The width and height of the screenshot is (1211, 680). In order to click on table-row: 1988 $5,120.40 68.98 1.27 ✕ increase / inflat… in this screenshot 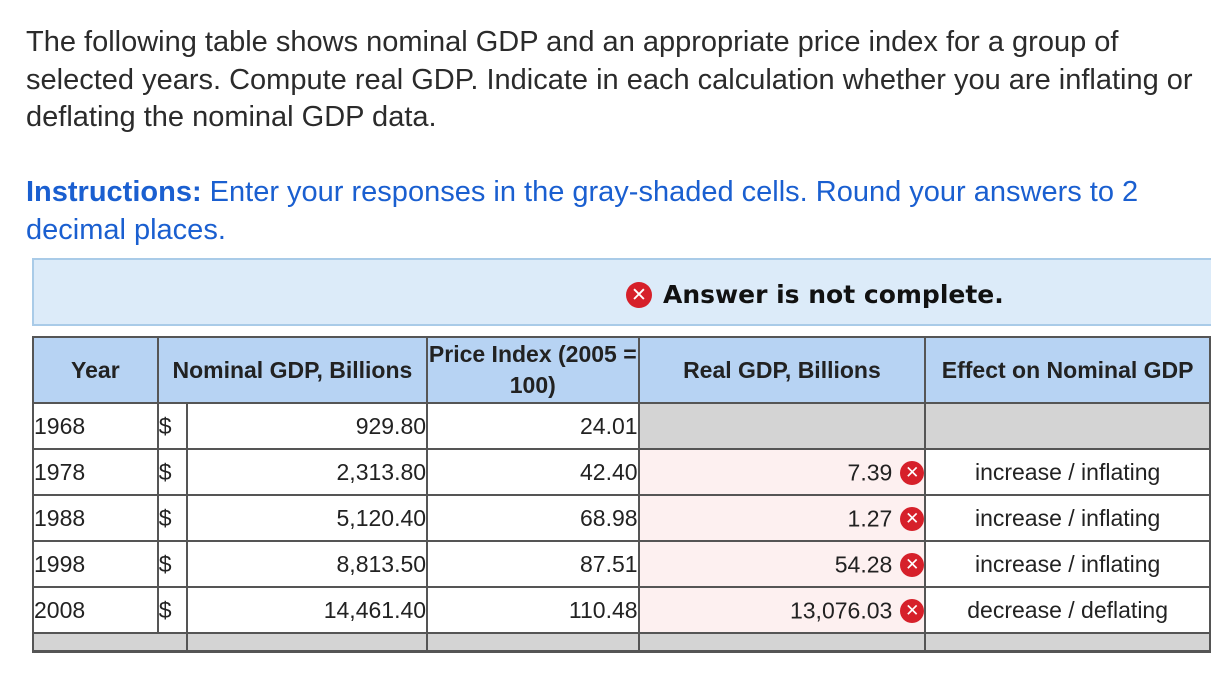, I will do `click(621, 518)`.